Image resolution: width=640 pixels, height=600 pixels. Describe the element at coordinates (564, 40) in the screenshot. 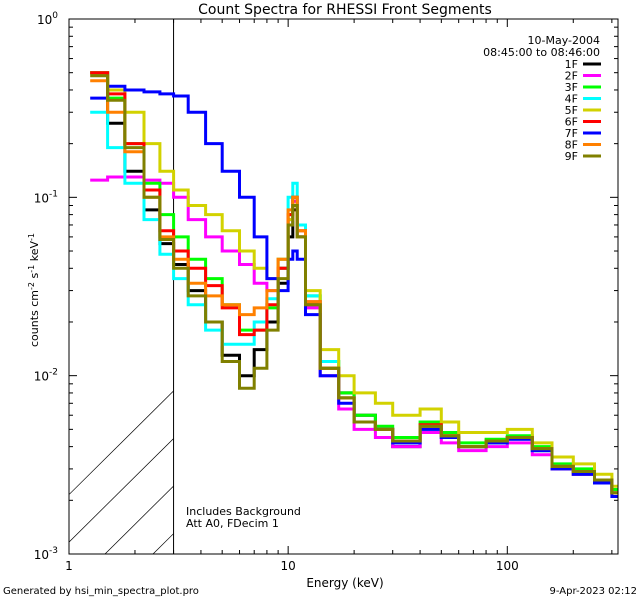

I see `legend-date: 10-May-2004` at that location.